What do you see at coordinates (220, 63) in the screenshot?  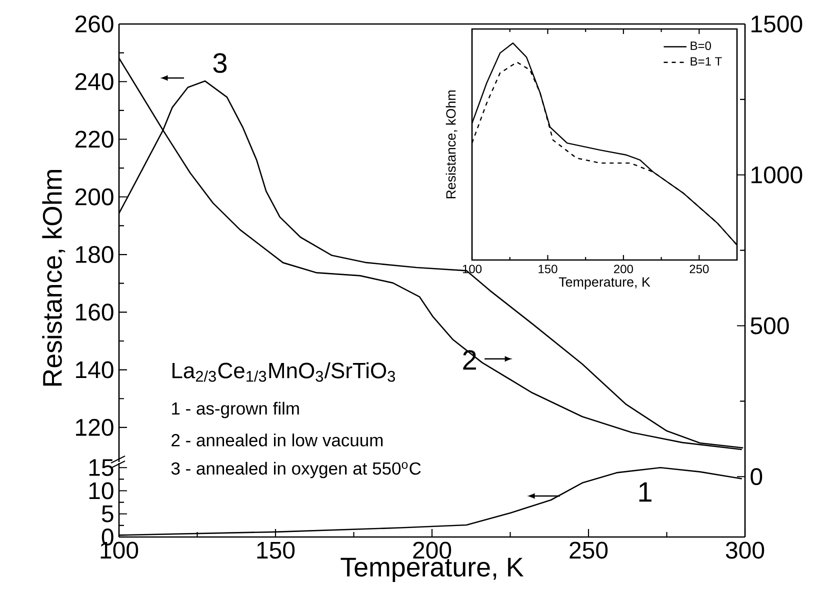 I see `annotation: 3` at bounding box center [220, 63].